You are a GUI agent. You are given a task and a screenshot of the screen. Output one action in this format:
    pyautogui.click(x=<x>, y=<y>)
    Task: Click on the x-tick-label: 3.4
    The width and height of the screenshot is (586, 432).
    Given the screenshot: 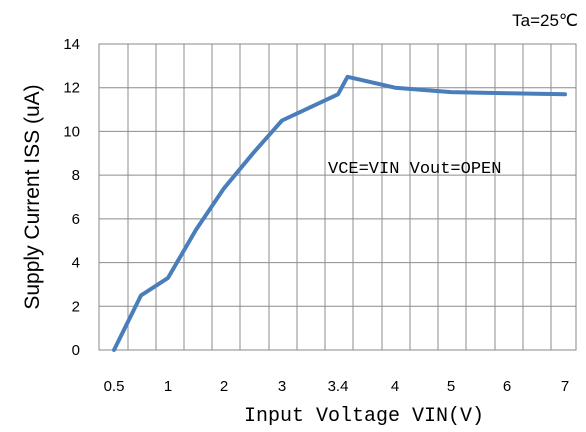 What is the action you would take?
    pyautogui.click(x=338, y=386)
    